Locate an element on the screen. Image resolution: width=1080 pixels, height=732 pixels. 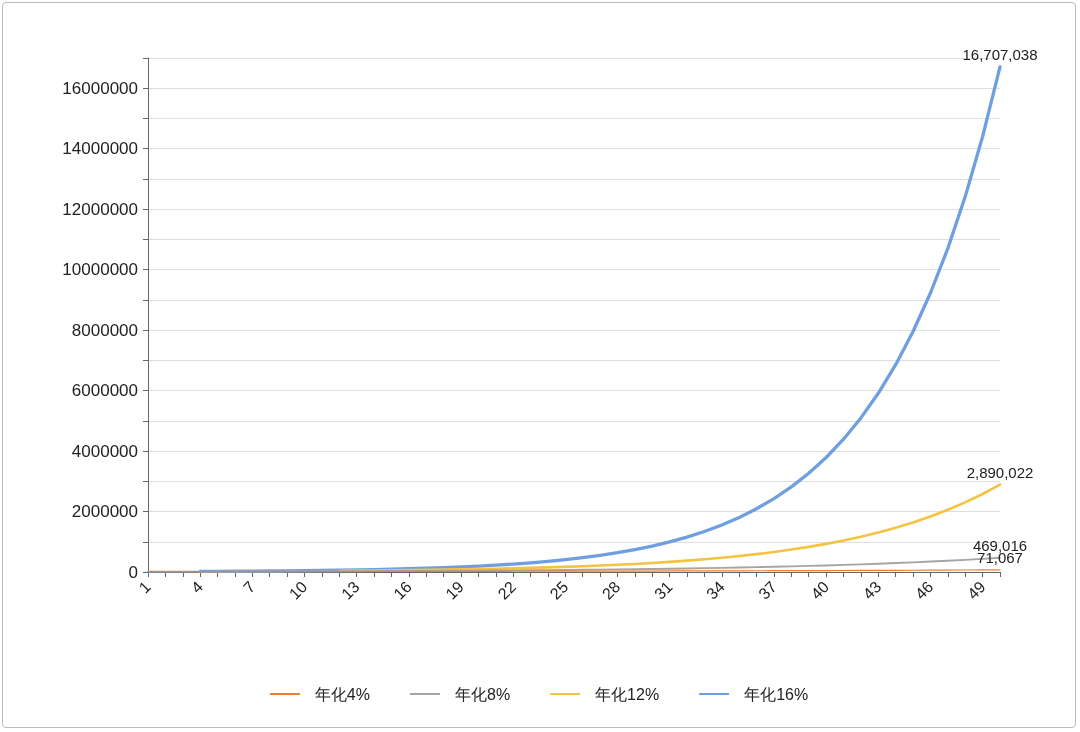
x-tick-label: 4 is located at coordinates (197, 587).